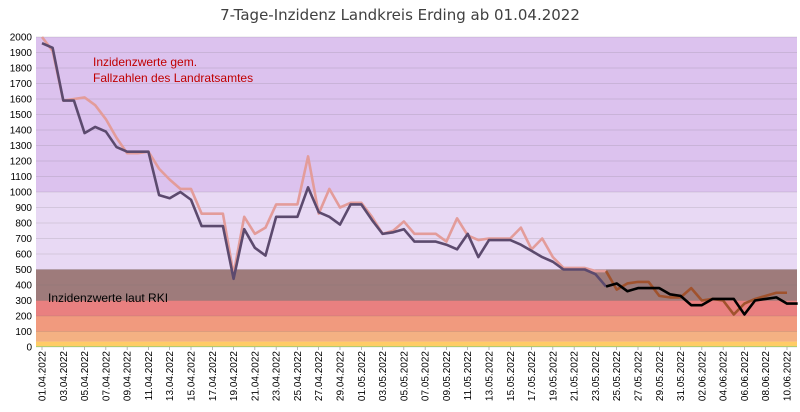  I want to click on x-tick-label: 04.06.2022, so click(724, 376).